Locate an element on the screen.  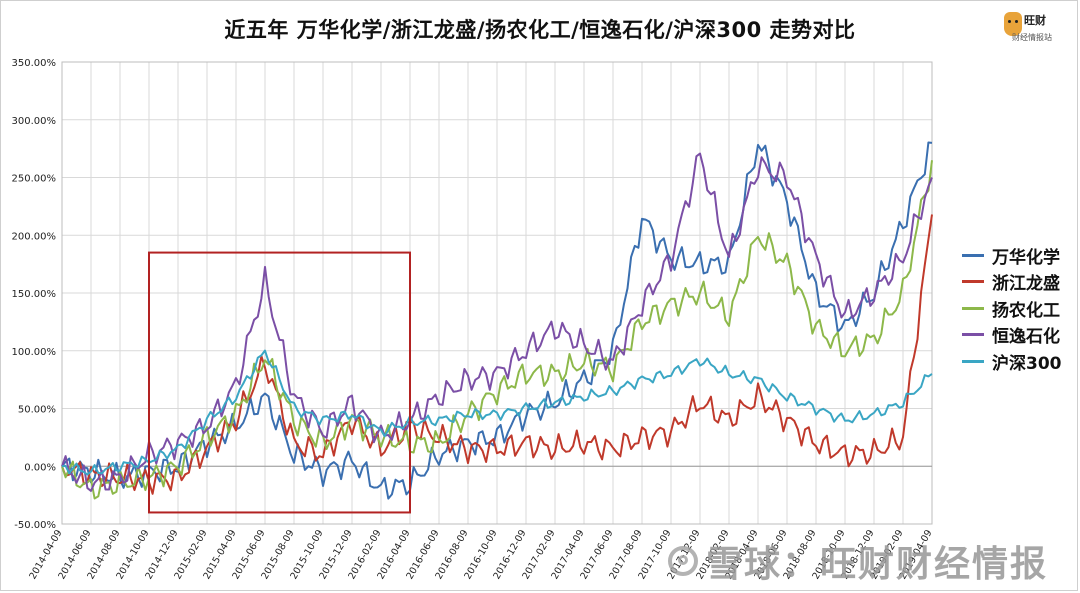
logo: 旺财 财经情报站 is located at coordinates (1036, 28).